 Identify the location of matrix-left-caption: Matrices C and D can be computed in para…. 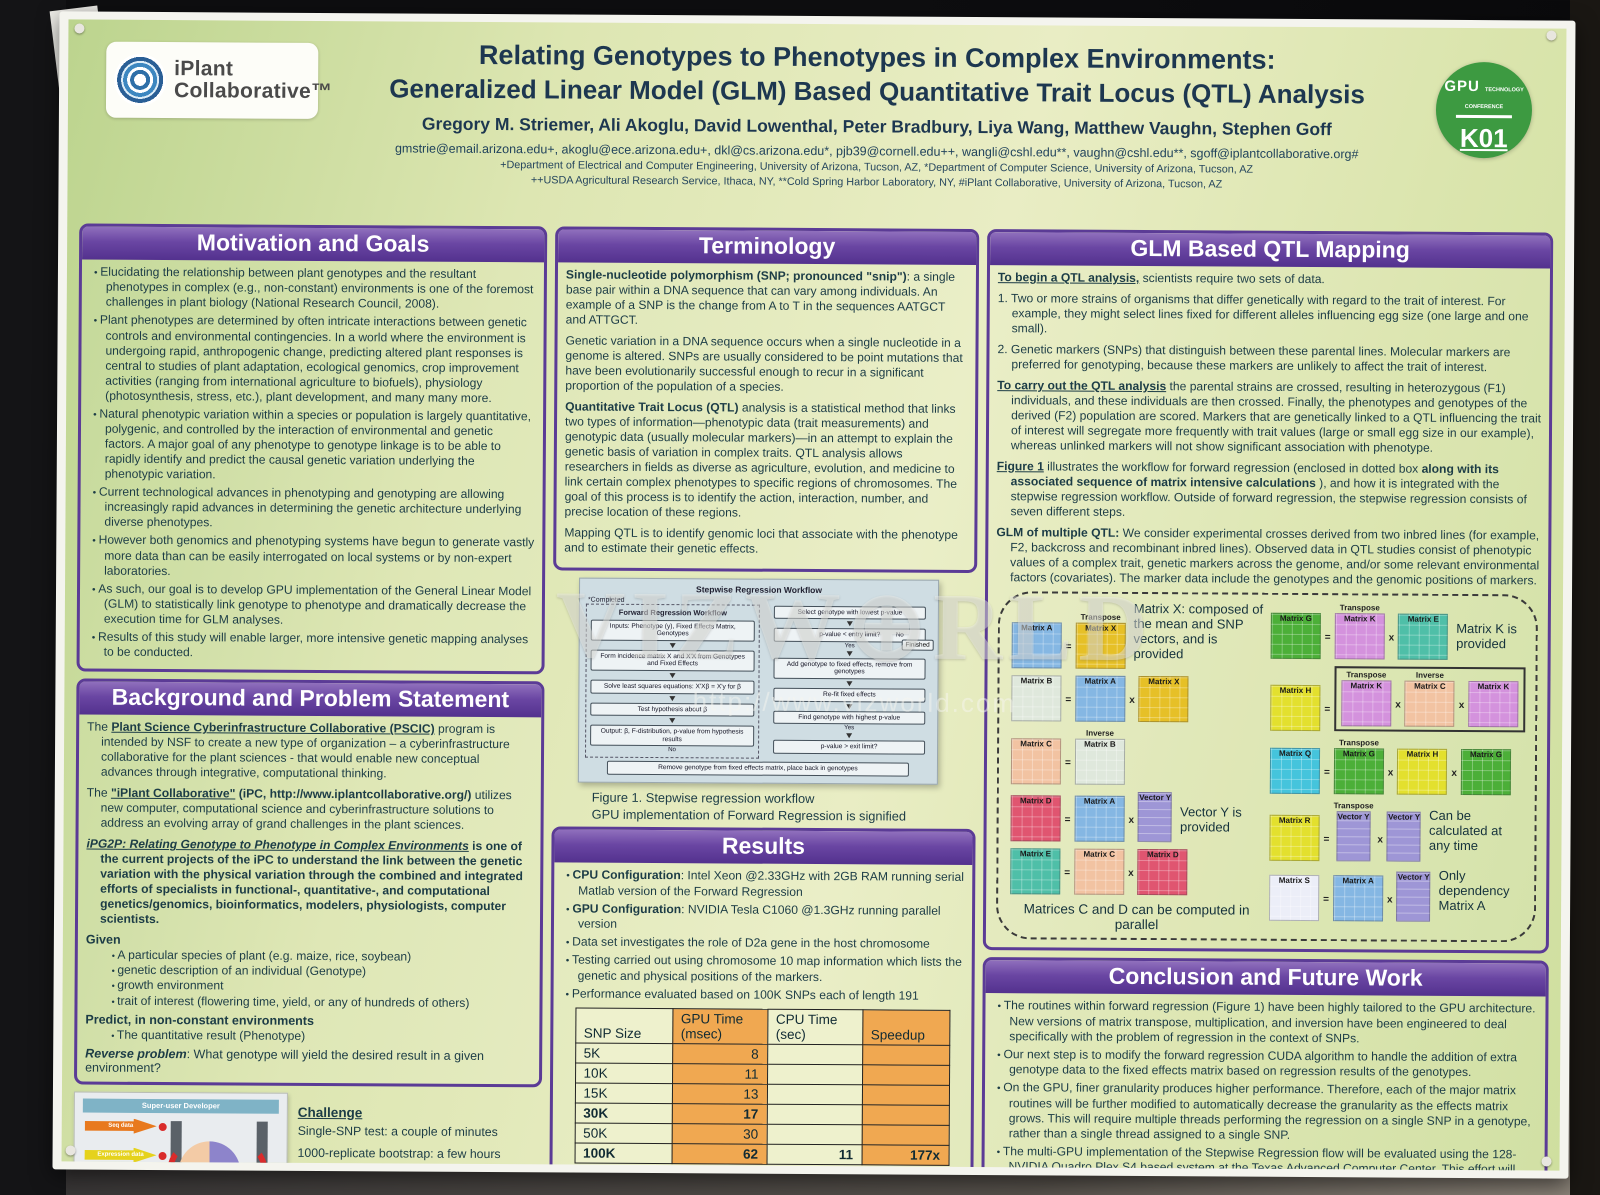
(1136, 917).